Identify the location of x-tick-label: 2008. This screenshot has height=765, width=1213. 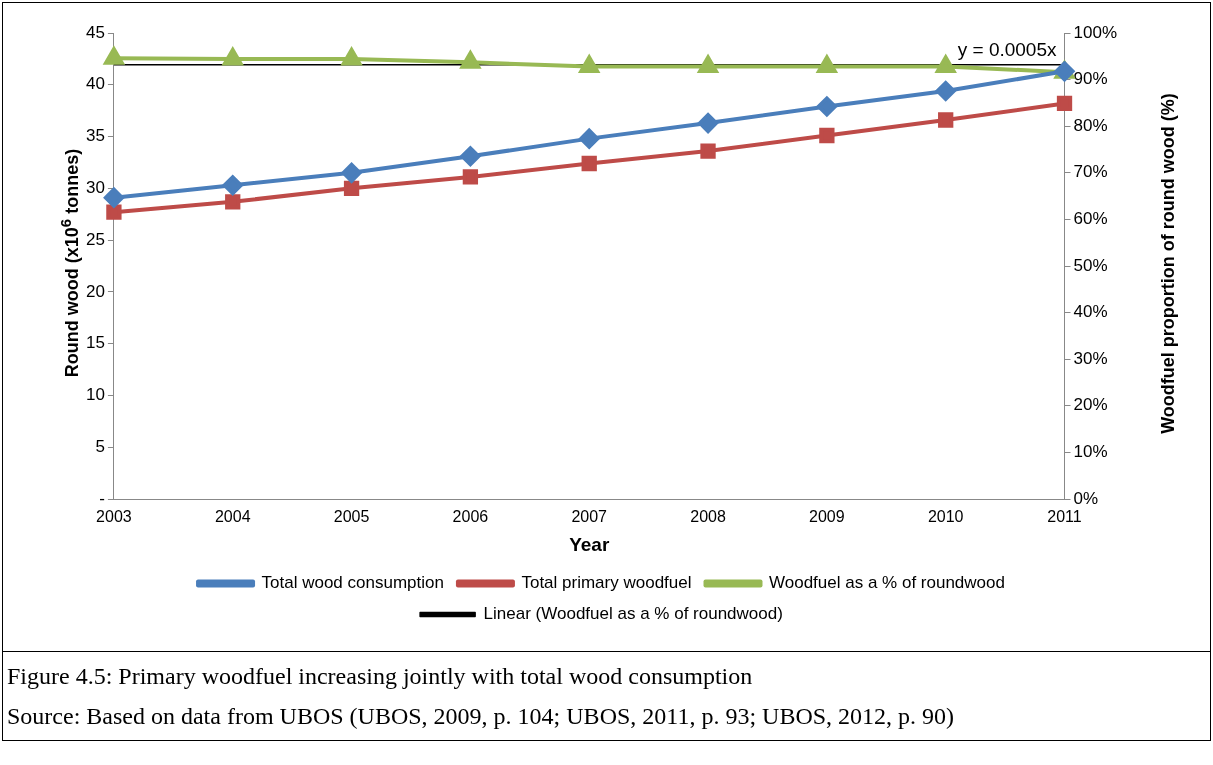
(708, 517).